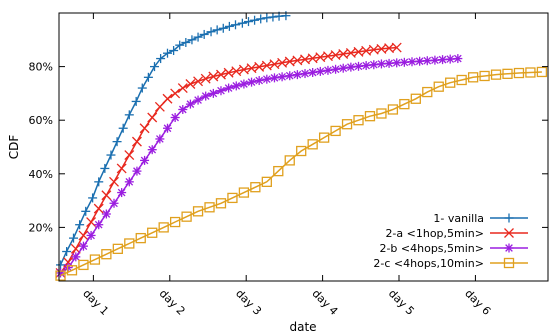 The width and height of the screenshot is (550, 336). I want to click on legend-entry: 2-b <4hops,5min>, so click(453, 248).